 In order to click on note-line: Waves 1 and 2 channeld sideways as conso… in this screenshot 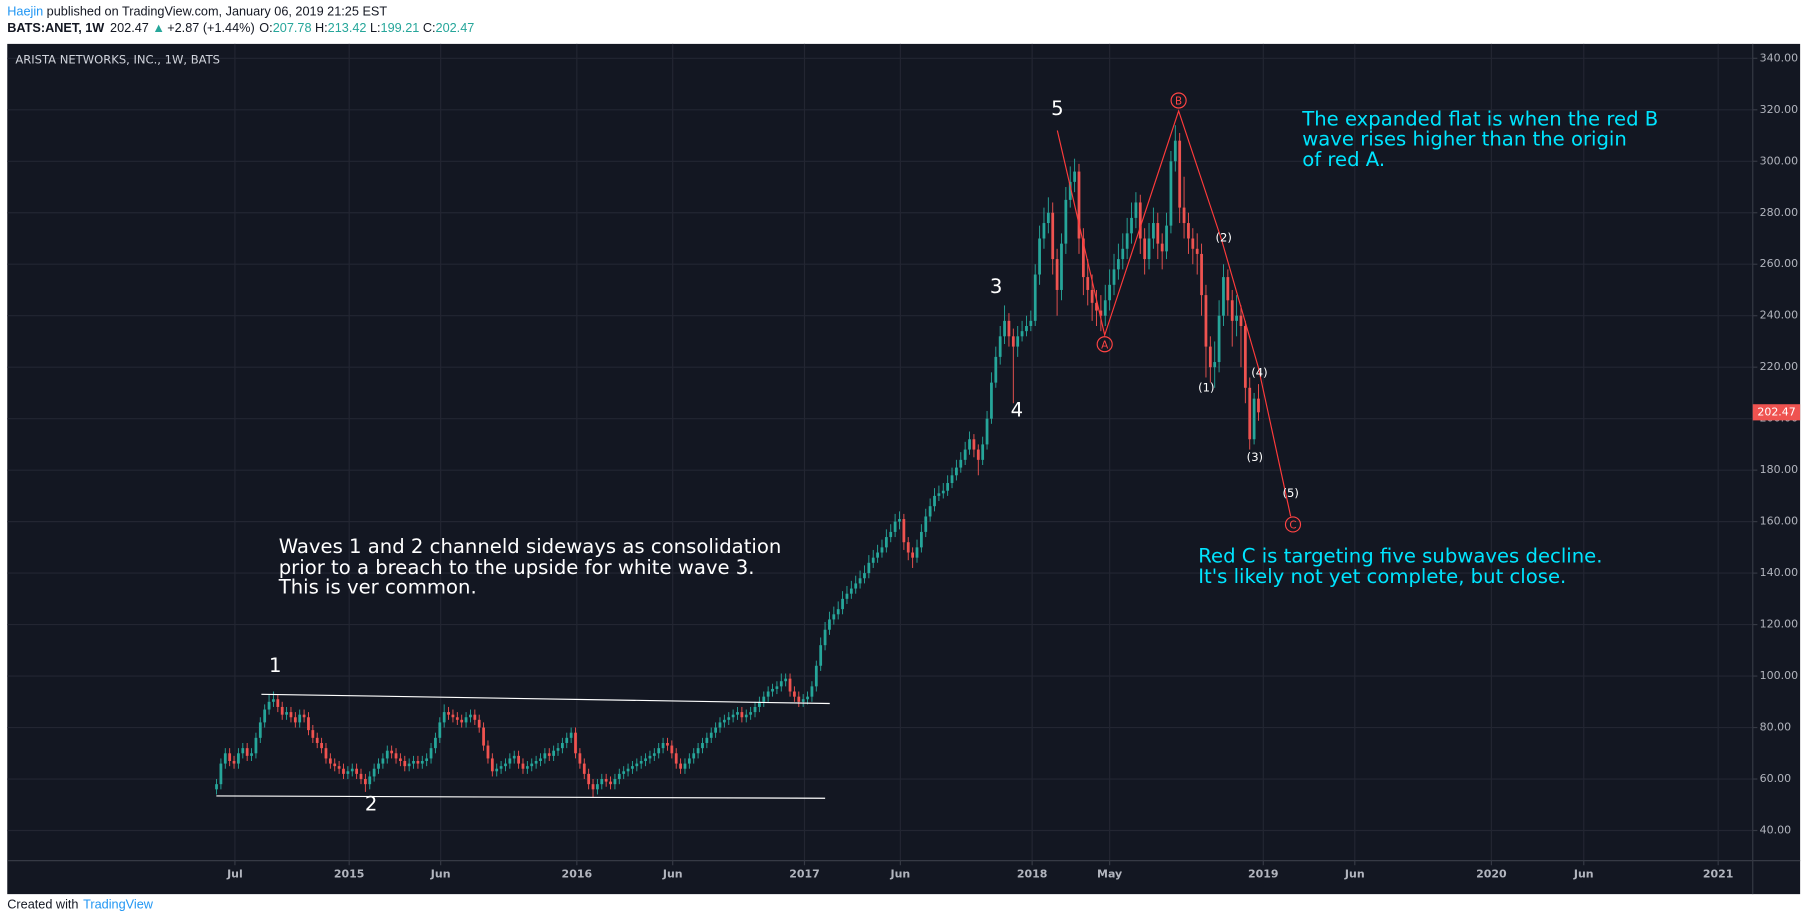, I will do `click(530, 546)`.